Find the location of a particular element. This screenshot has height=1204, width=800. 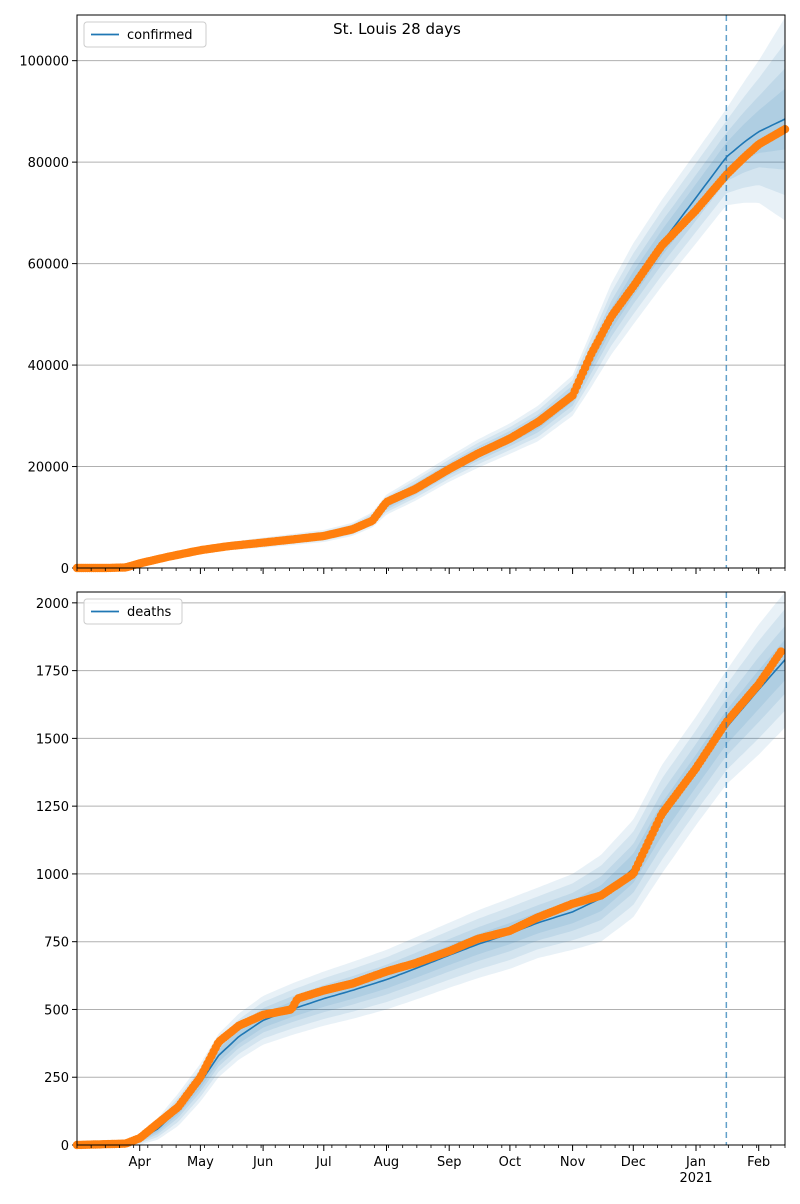

y-tick-label: 20000 is located at coordinates (48, 468).